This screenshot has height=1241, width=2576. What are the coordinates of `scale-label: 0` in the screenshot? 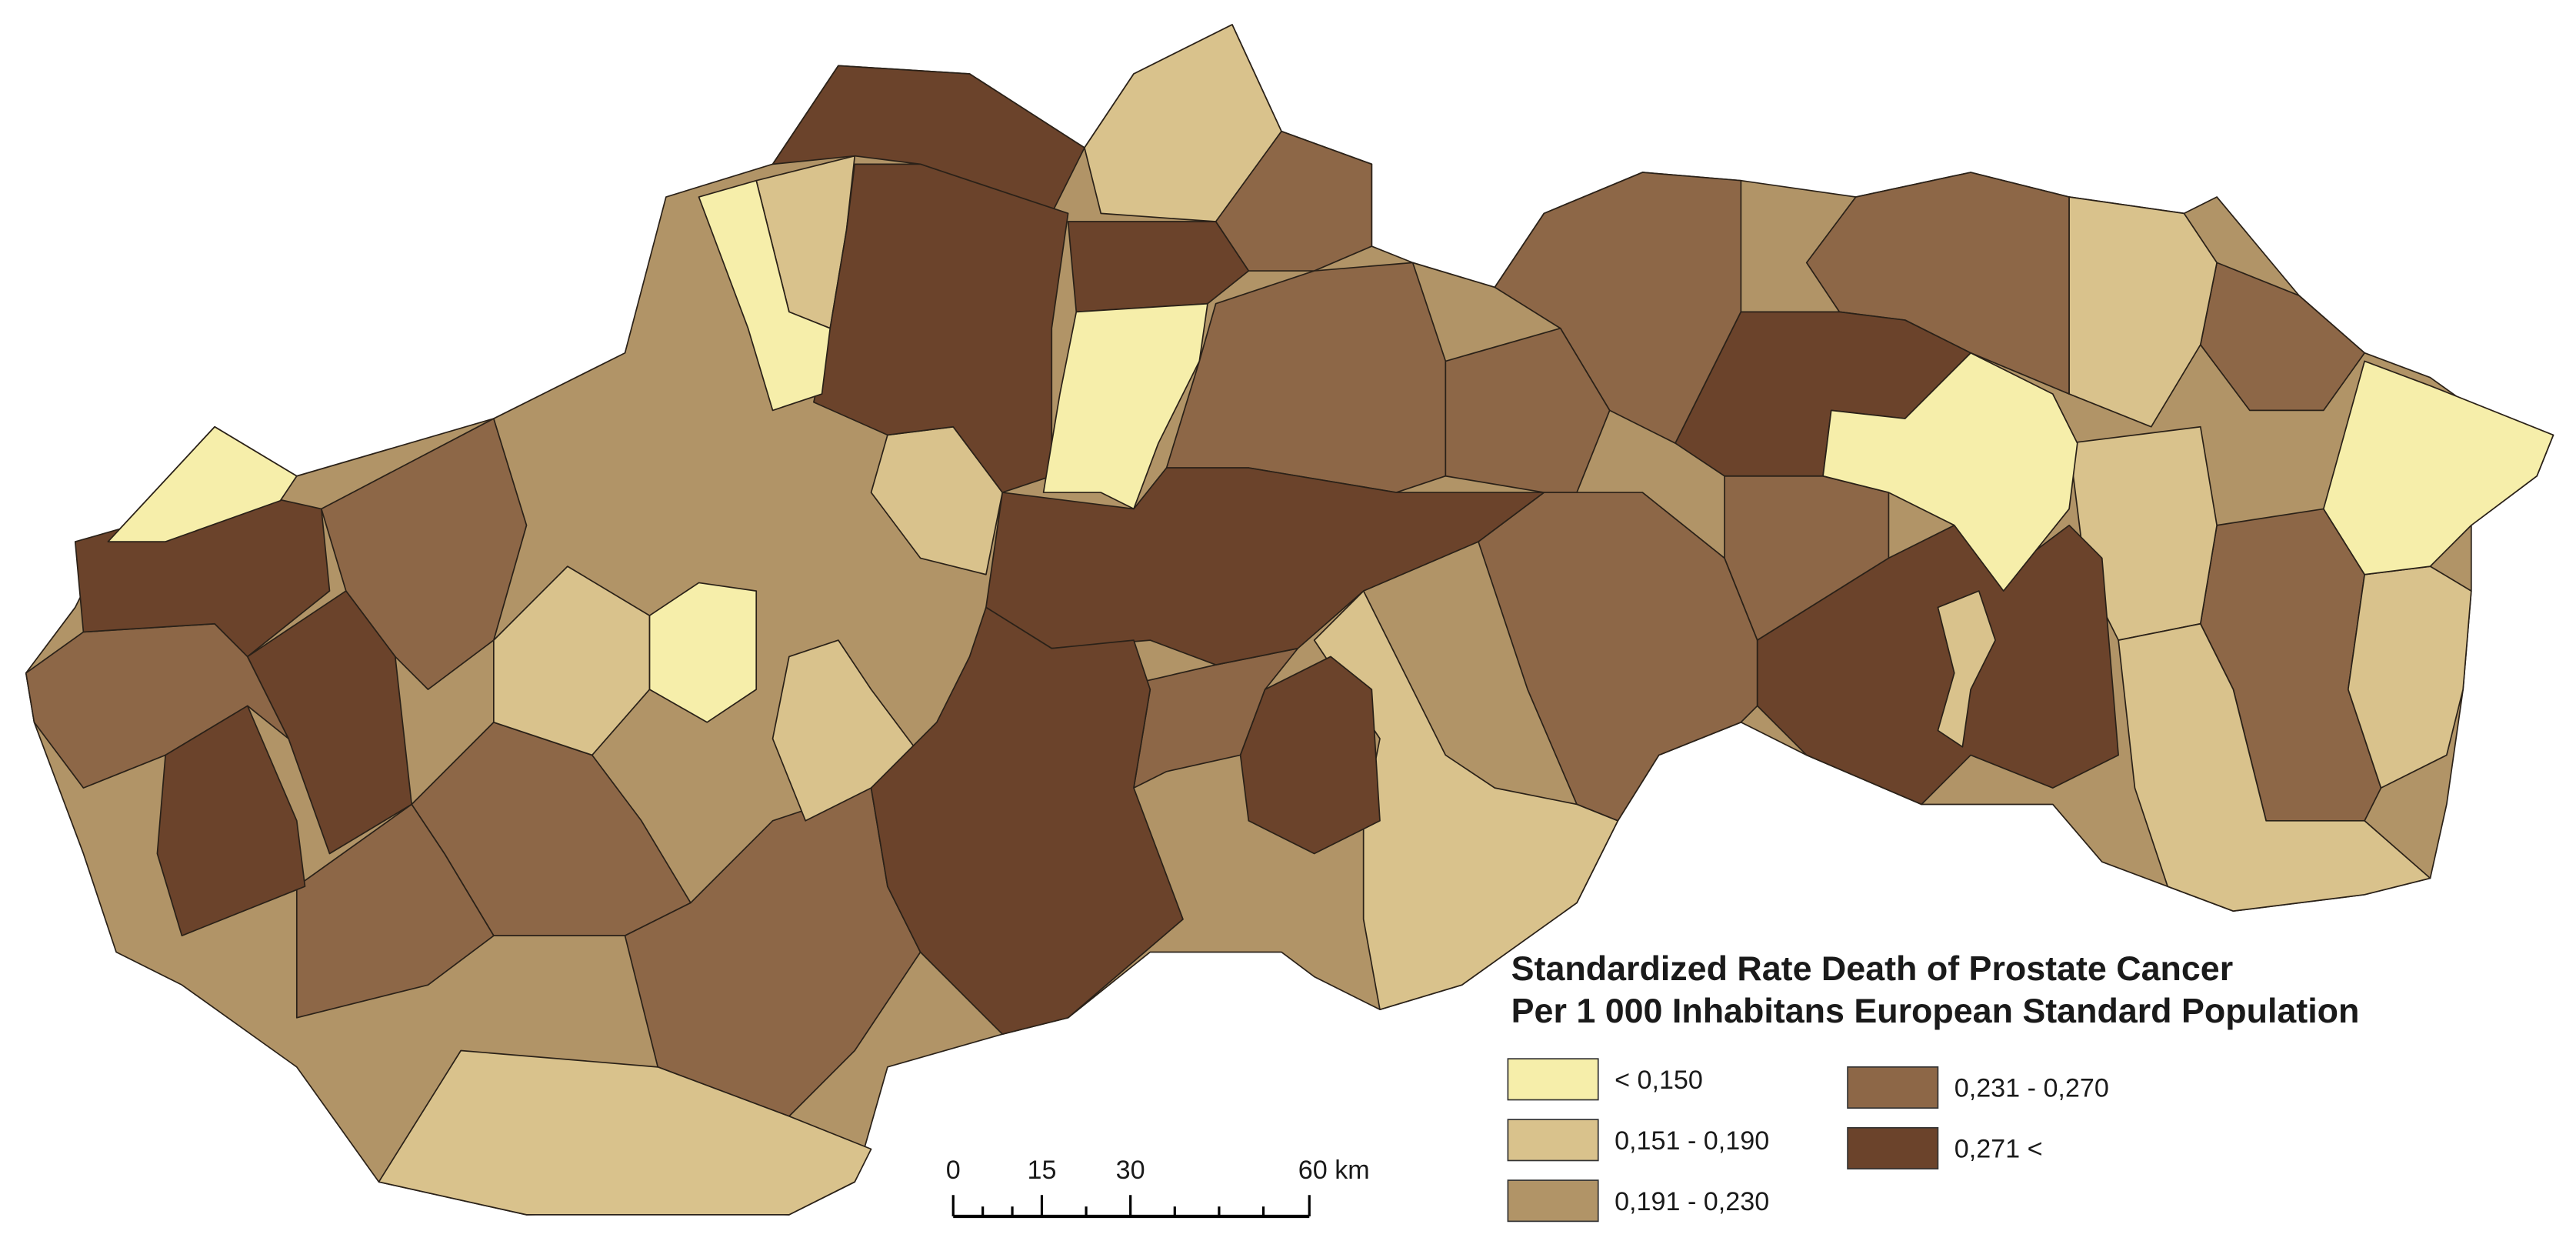 It's located at (953, 1170).